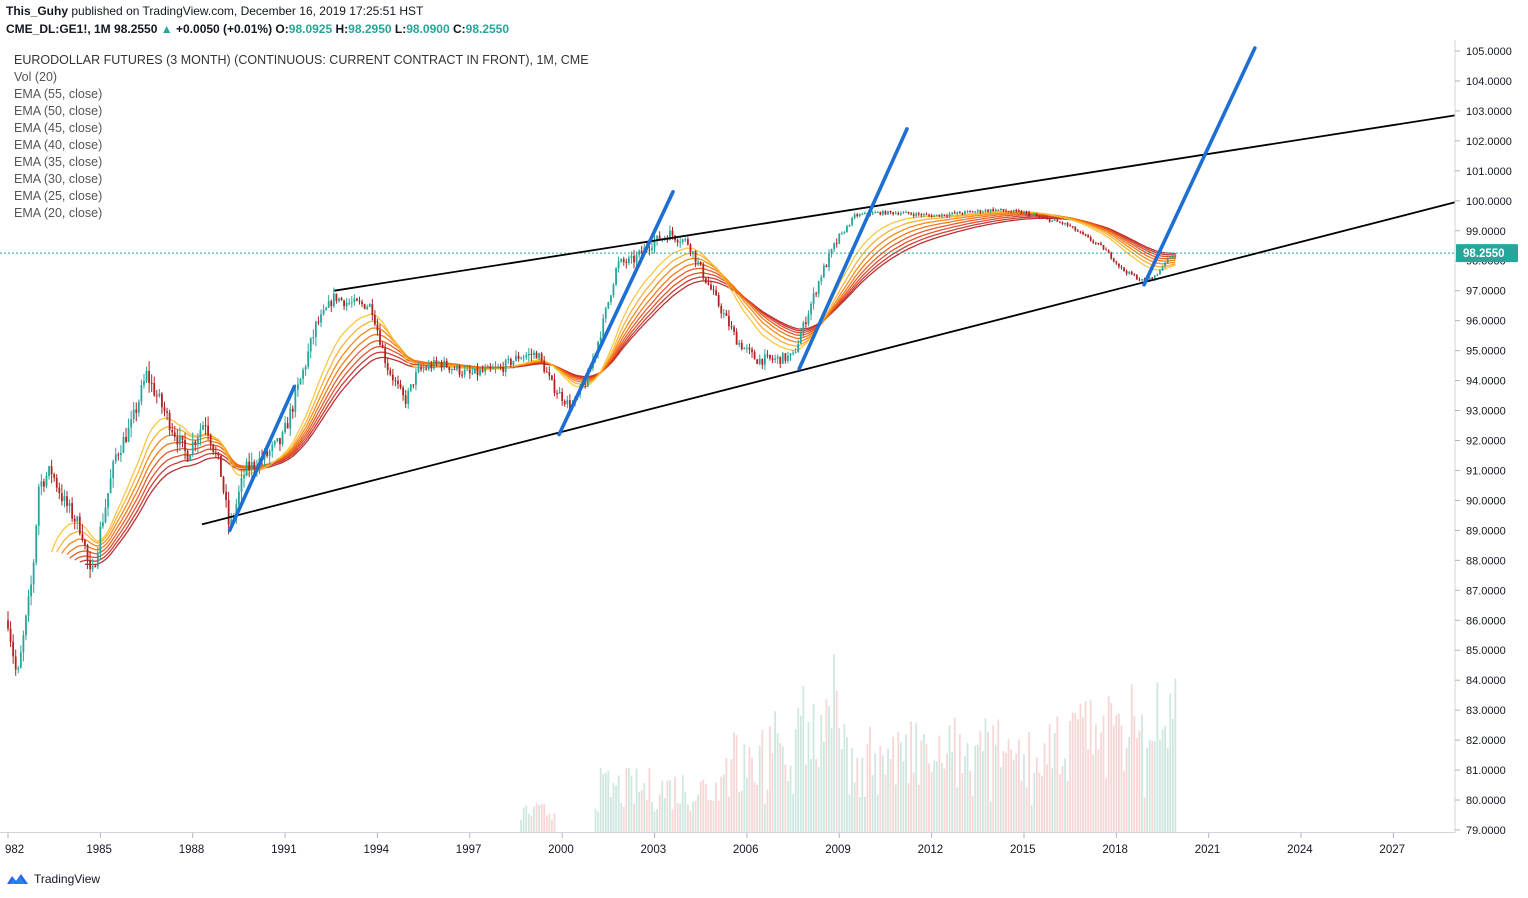 The width and height of the screenshot is (1528, 898). Describe the element at coordinates (37, 11) in the screenshot. I see `author-name: This_Guhy` at that location.